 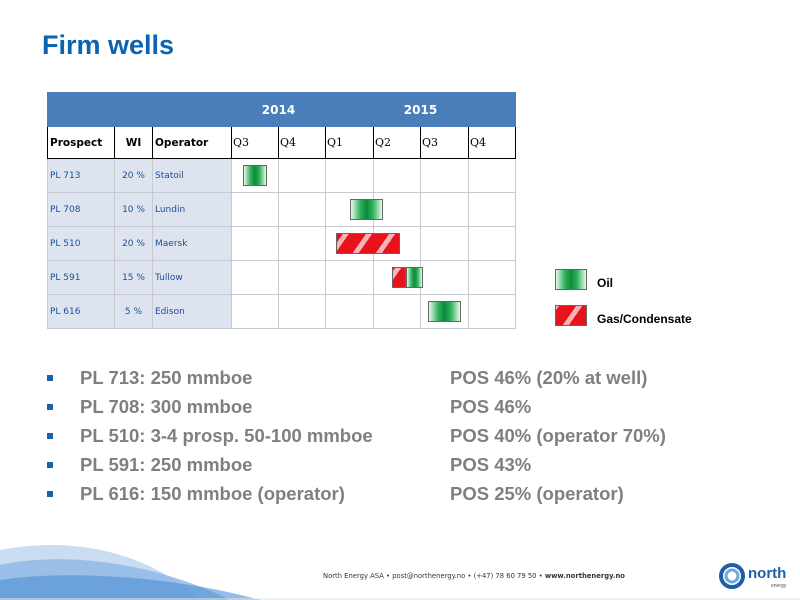 I want to click on legend-oil-swatch, so click(x=571, y=279).